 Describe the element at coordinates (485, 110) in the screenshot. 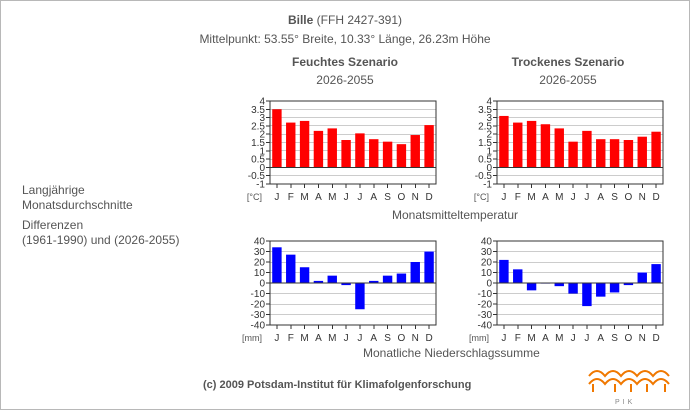

I see `chart-temp-dry-ytick-label: 3.5` at that location.